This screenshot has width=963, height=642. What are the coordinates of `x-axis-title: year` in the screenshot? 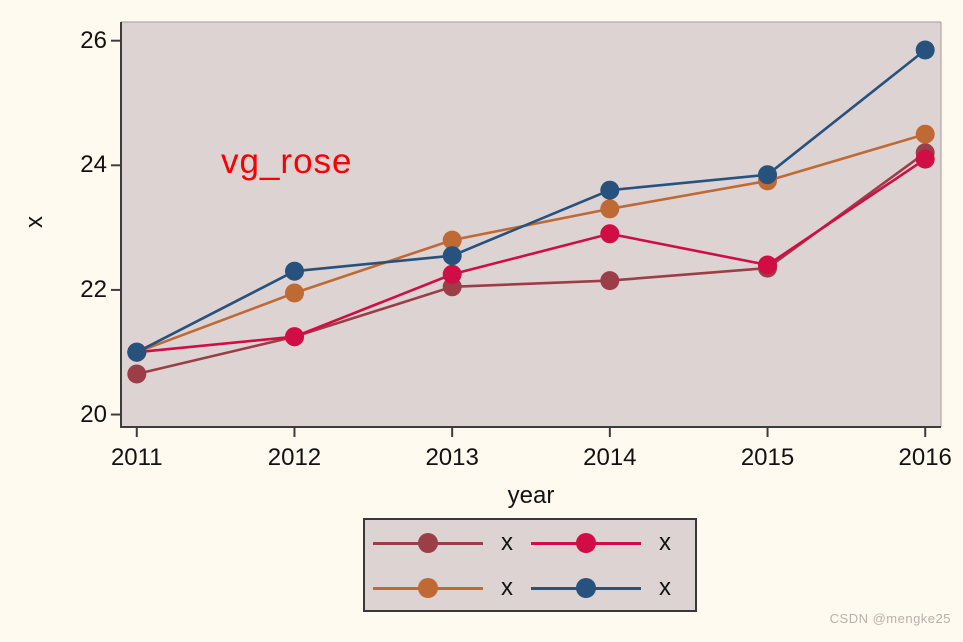 It's located at (531, 495).